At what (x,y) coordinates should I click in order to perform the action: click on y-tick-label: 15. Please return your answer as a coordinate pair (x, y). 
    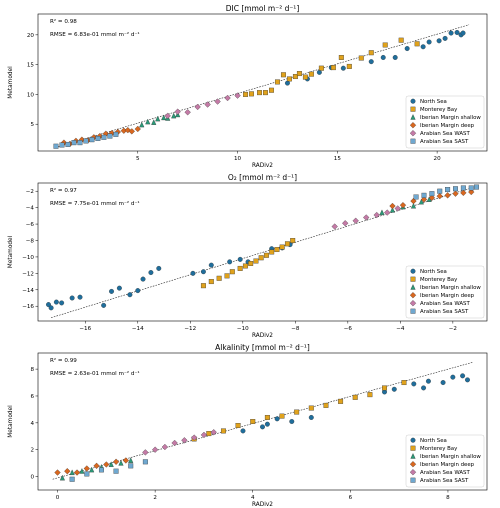
    Looking at the image, I should click on (31, 66).